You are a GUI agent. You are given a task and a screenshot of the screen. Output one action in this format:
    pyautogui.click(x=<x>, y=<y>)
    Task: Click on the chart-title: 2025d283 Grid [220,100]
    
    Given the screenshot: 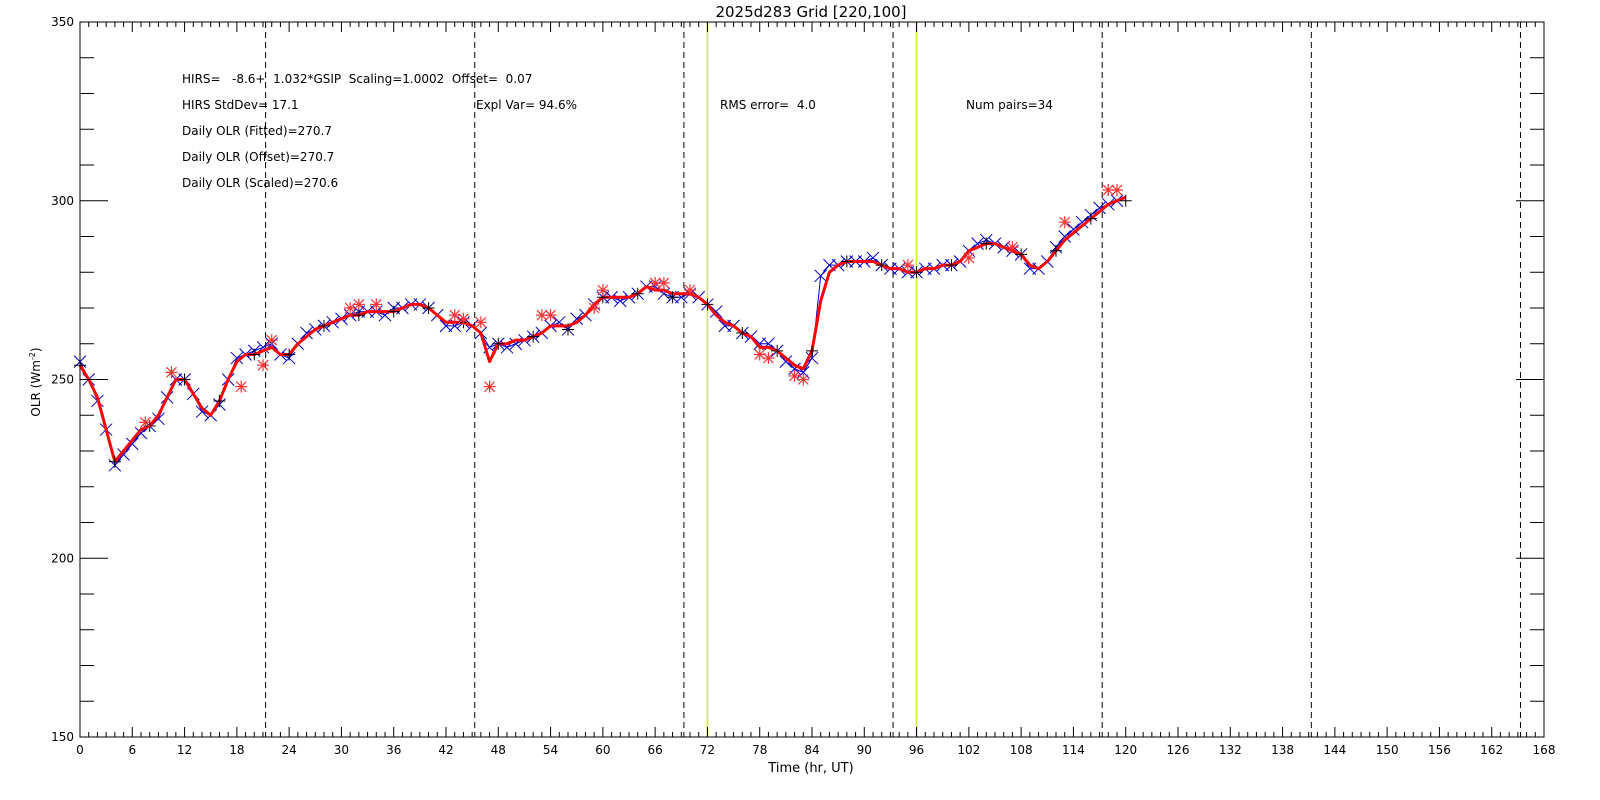 What is the action you would take?
    pyautogui.click(x=810, y=12)
    